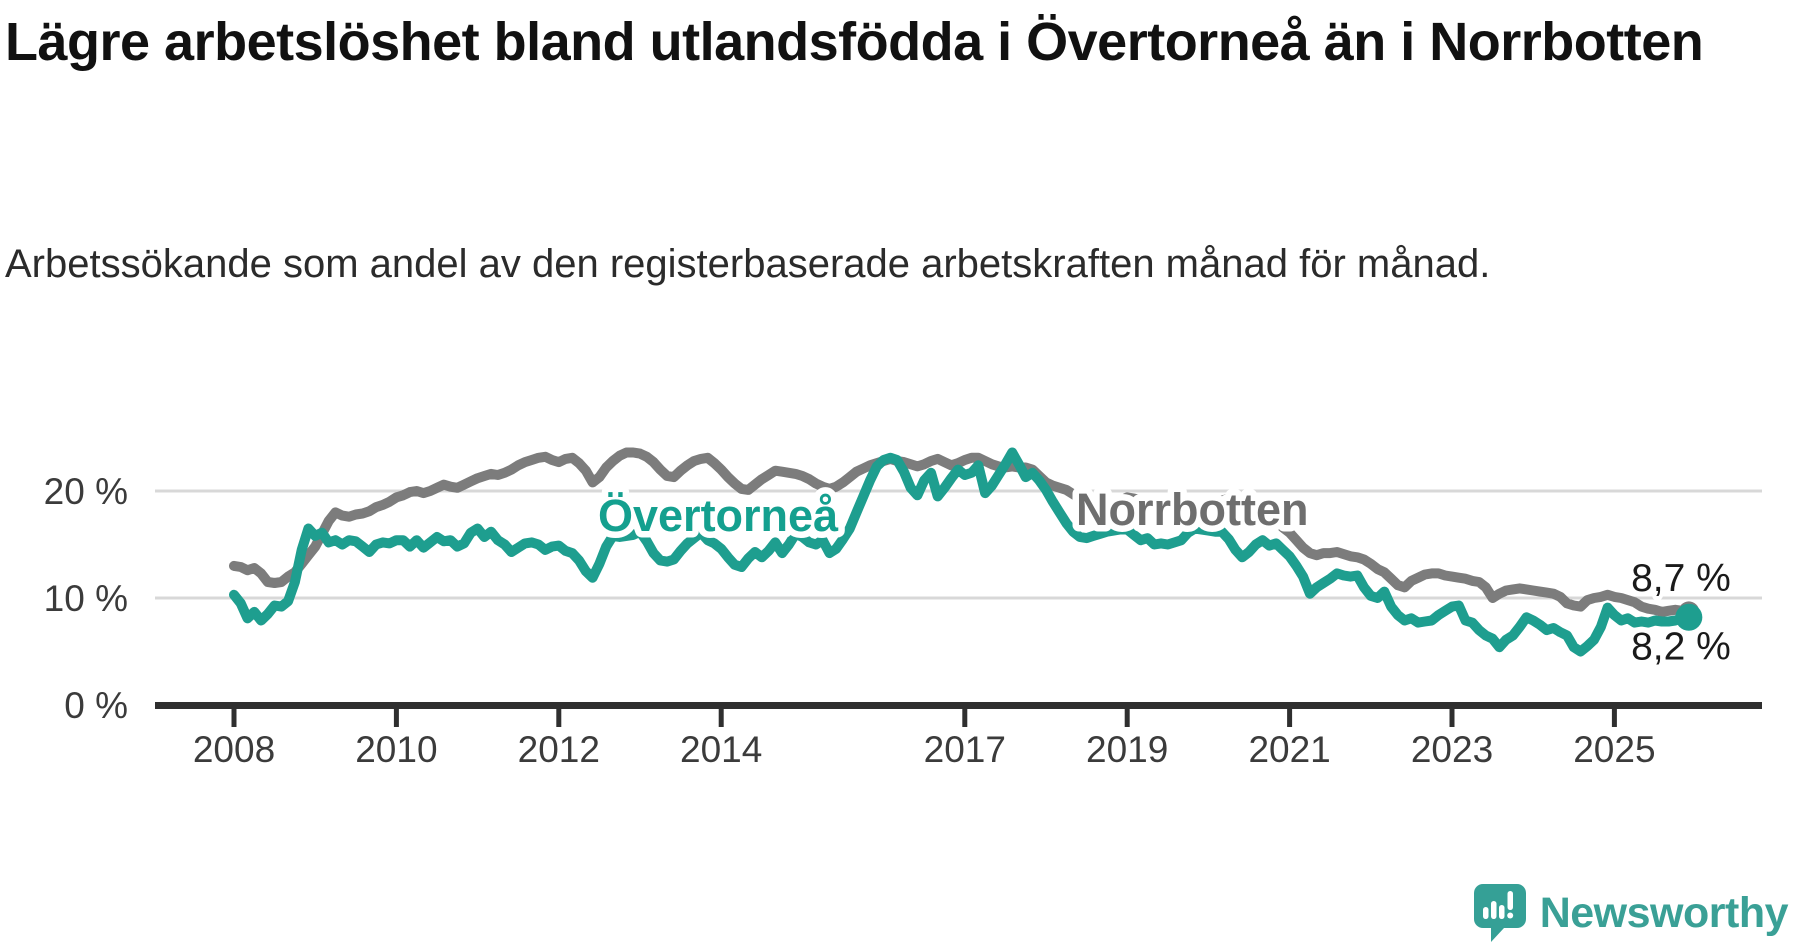  What do you see at coordinates (86, 598) in the screenshot?
I see `y-tick-label: 10 %` at bounding box center [86, 598].